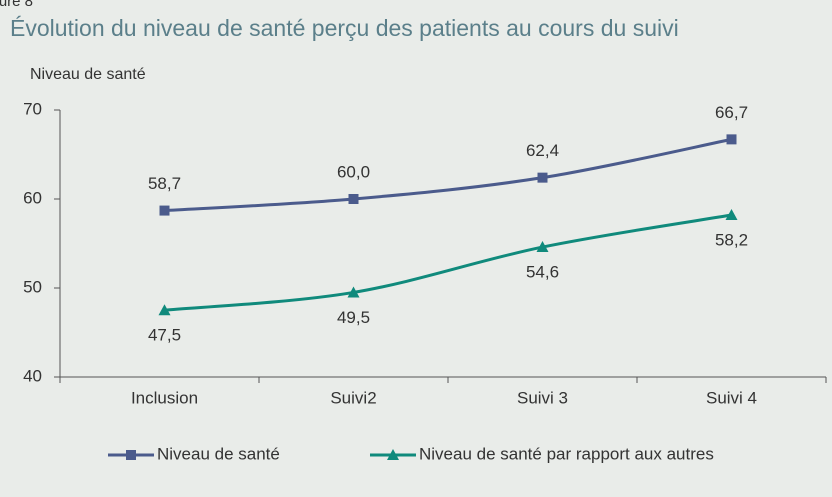 Image resolution: width=832 pixels, height=497 pixels. I want to click on x-tick-label: Suivi 3, so click(542, 397).